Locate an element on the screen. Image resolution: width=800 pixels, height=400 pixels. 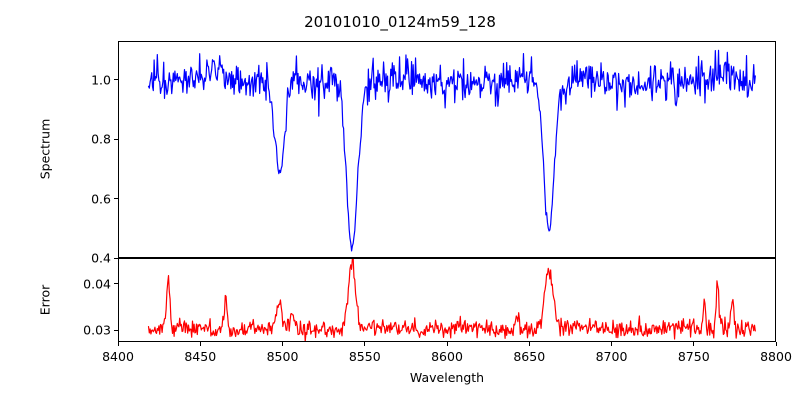
y-axis-label-error: Error is located at coordinates (45, 300).